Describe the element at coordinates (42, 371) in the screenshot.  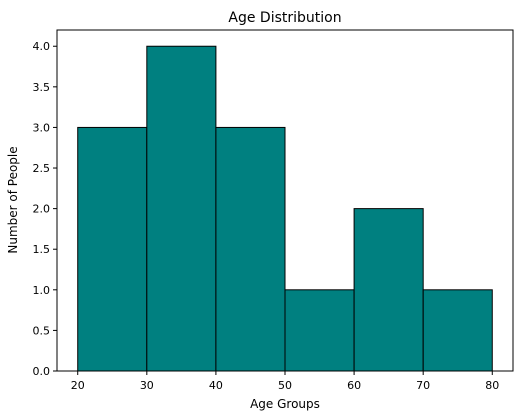
I see `y-tick-label: 0.0` at that location.